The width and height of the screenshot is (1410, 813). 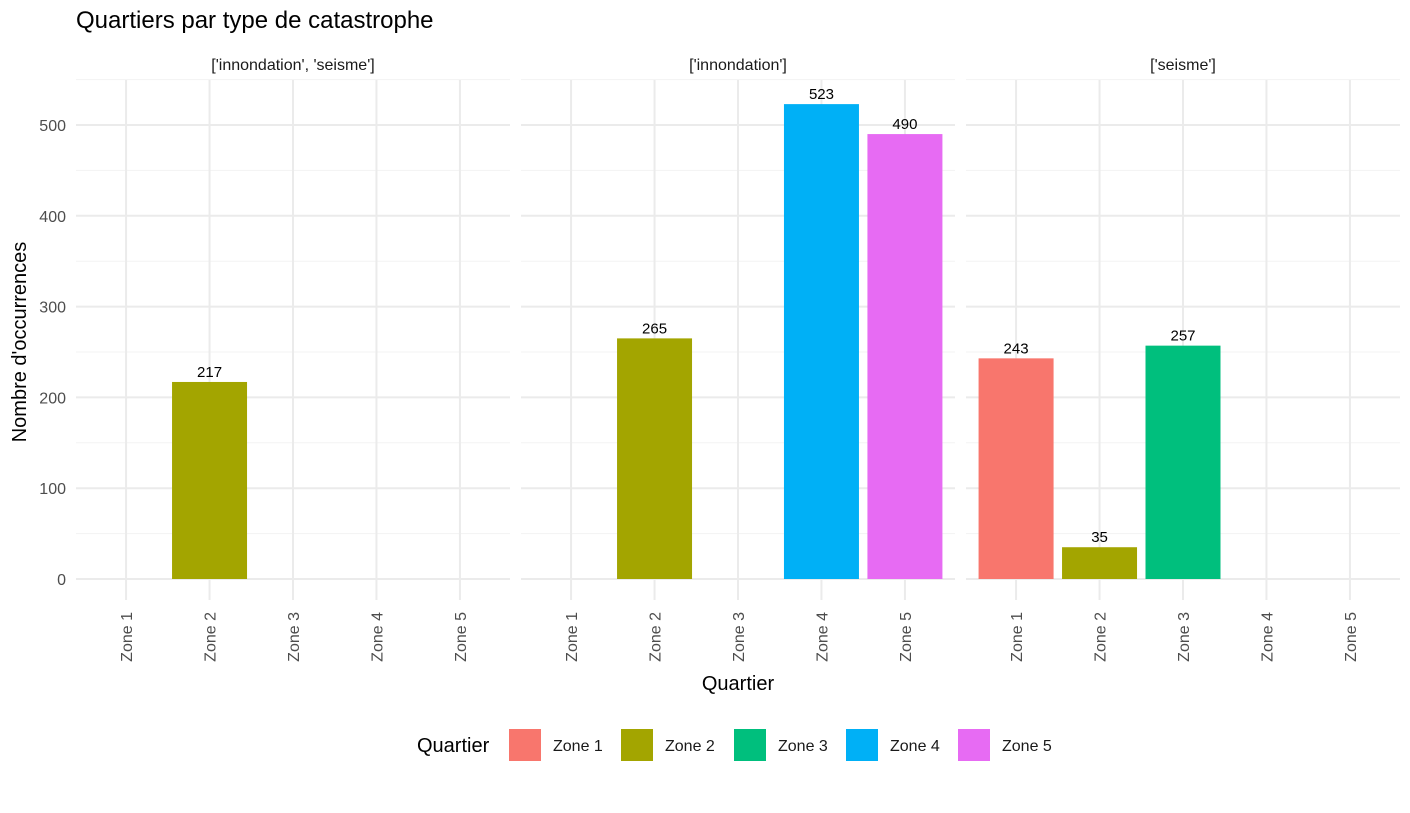 I want to click on bar-value-label: 257, so click(x=1182, y=336).